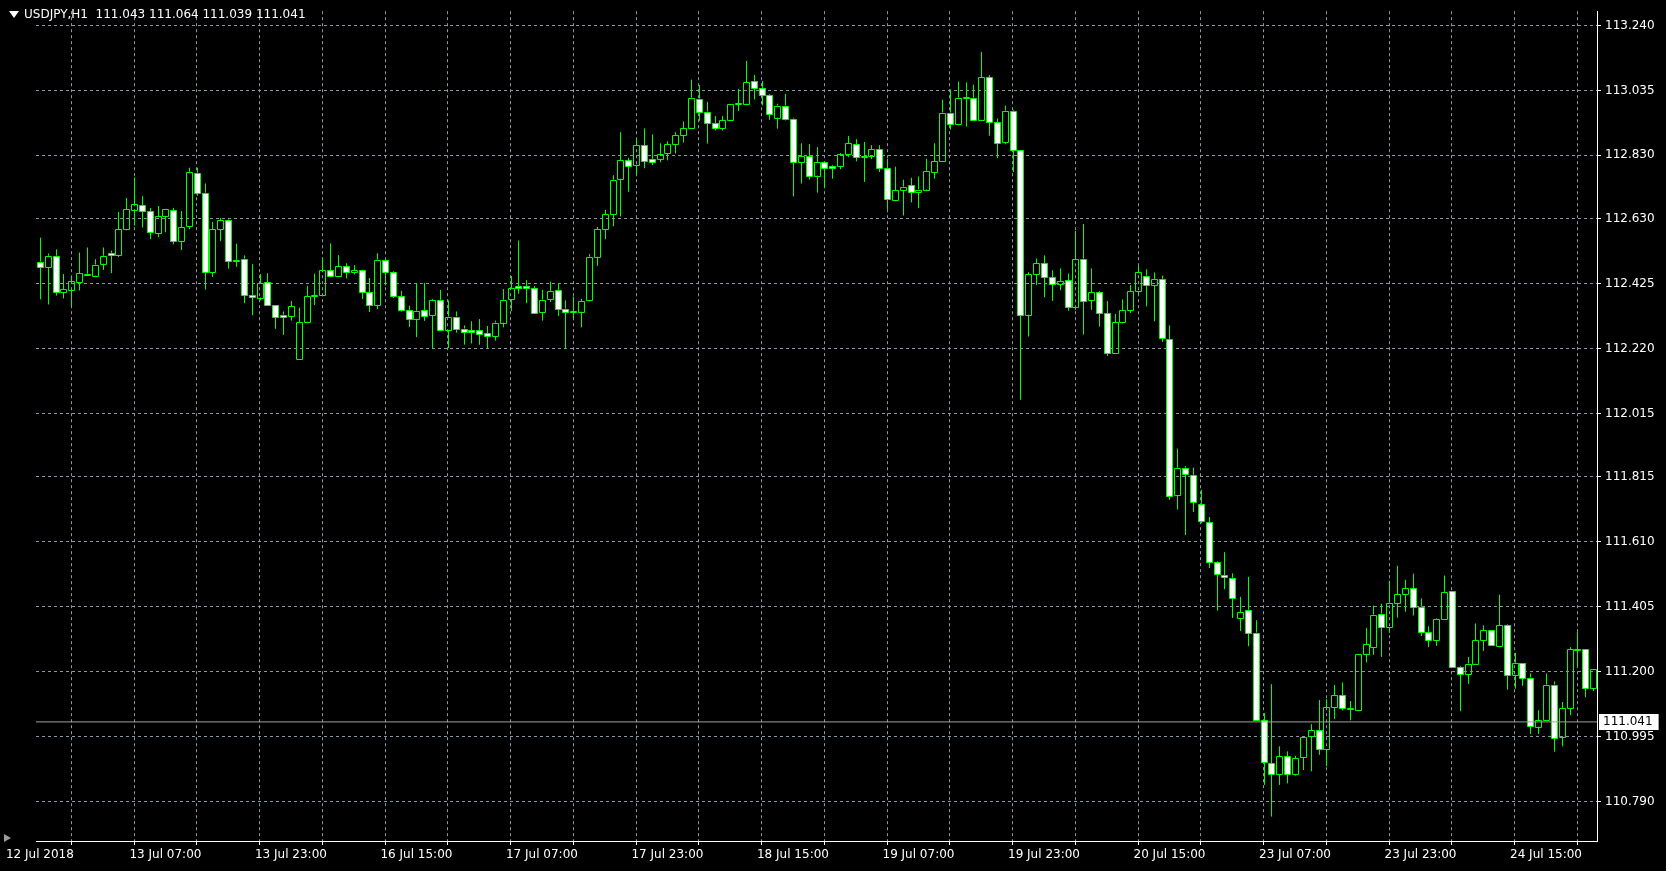  I want to click on x-tick-label: 20 Jul 15:00, so click(1169, 854).